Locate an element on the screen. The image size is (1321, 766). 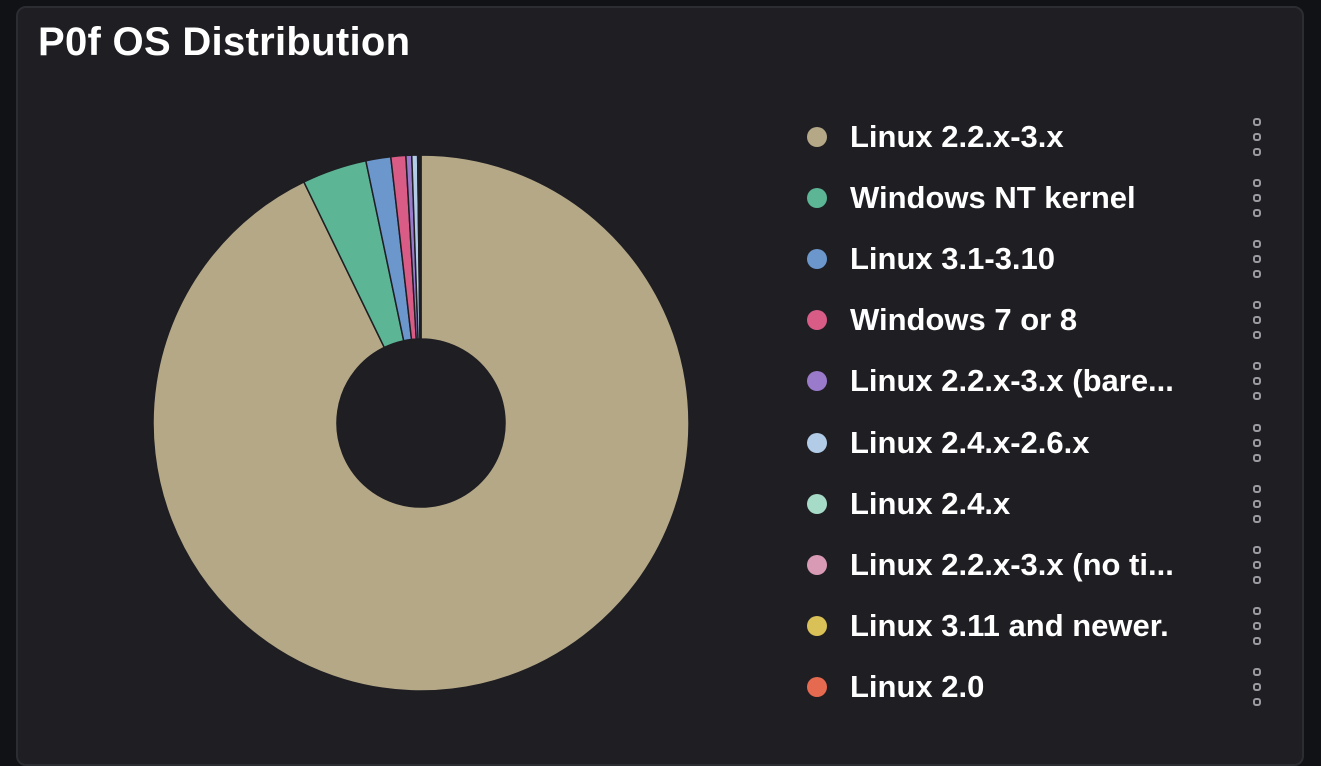
legend-label: Linux 2.4.x is located at coordinates (930, 503).